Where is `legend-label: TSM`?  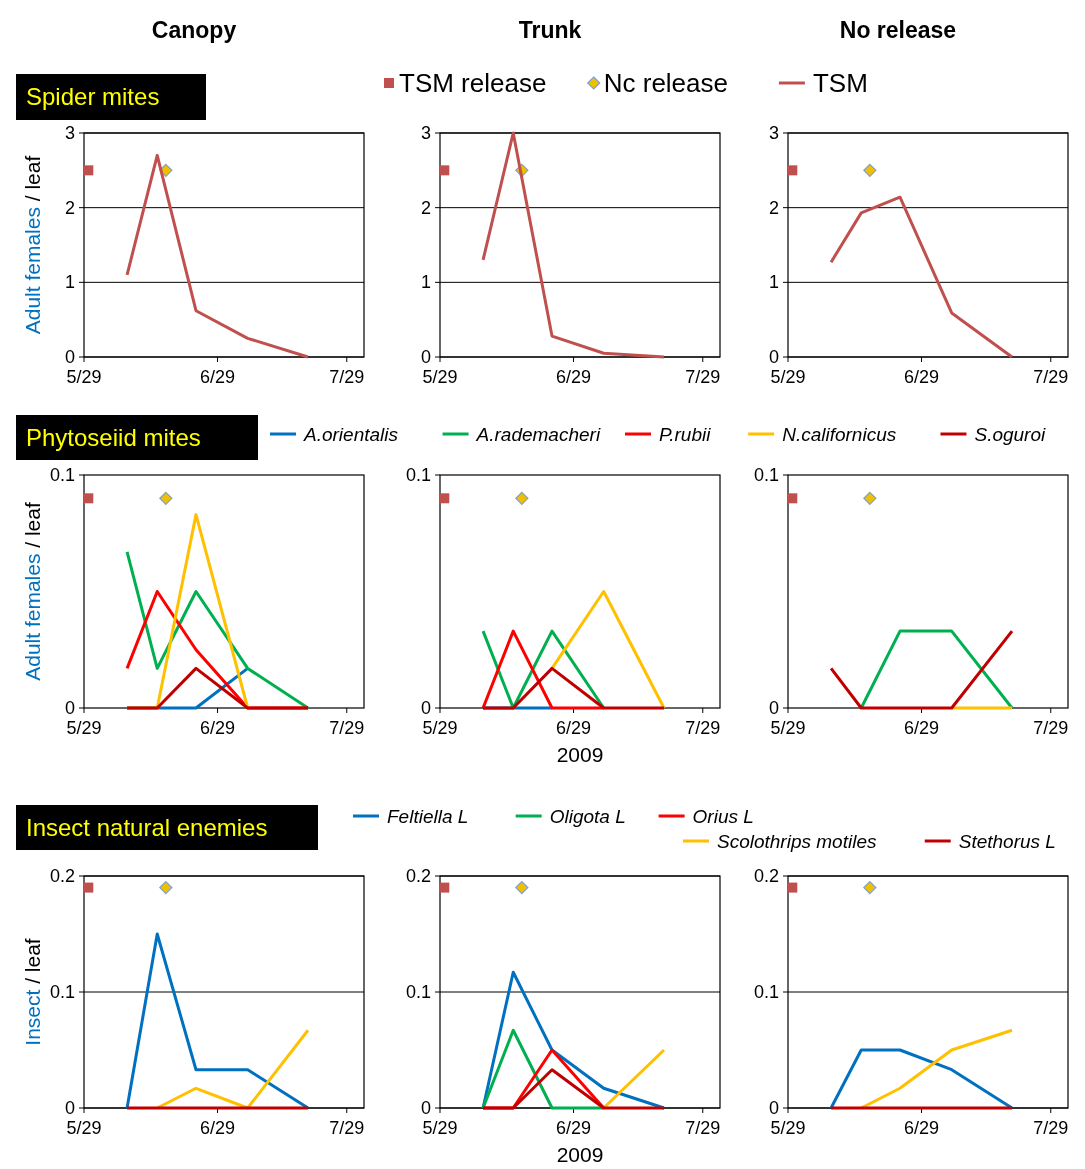 legend-label: TSM is located at coordinates (840, 83).